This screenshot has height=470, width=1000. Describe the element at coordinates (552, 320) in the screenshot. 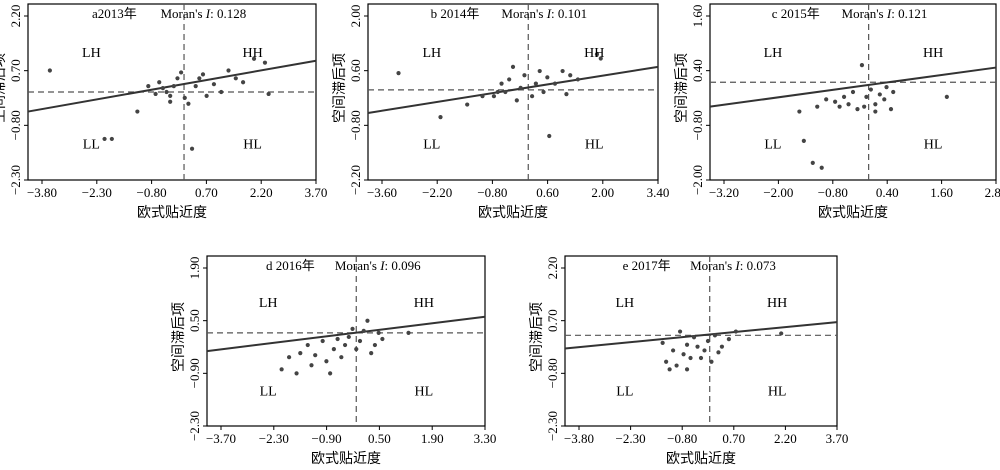

I see `y-tick-label: 0.70` at that location.